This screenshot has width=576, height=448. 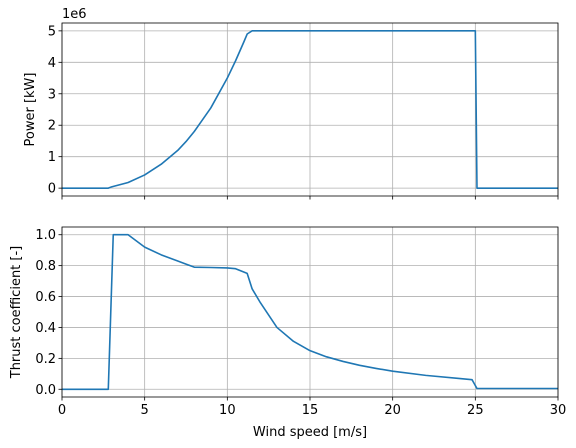 What do you see at coordinates (52, 157) in the screenshot?
I see `y-tick-label: 1` at bounding box center [52, 157].